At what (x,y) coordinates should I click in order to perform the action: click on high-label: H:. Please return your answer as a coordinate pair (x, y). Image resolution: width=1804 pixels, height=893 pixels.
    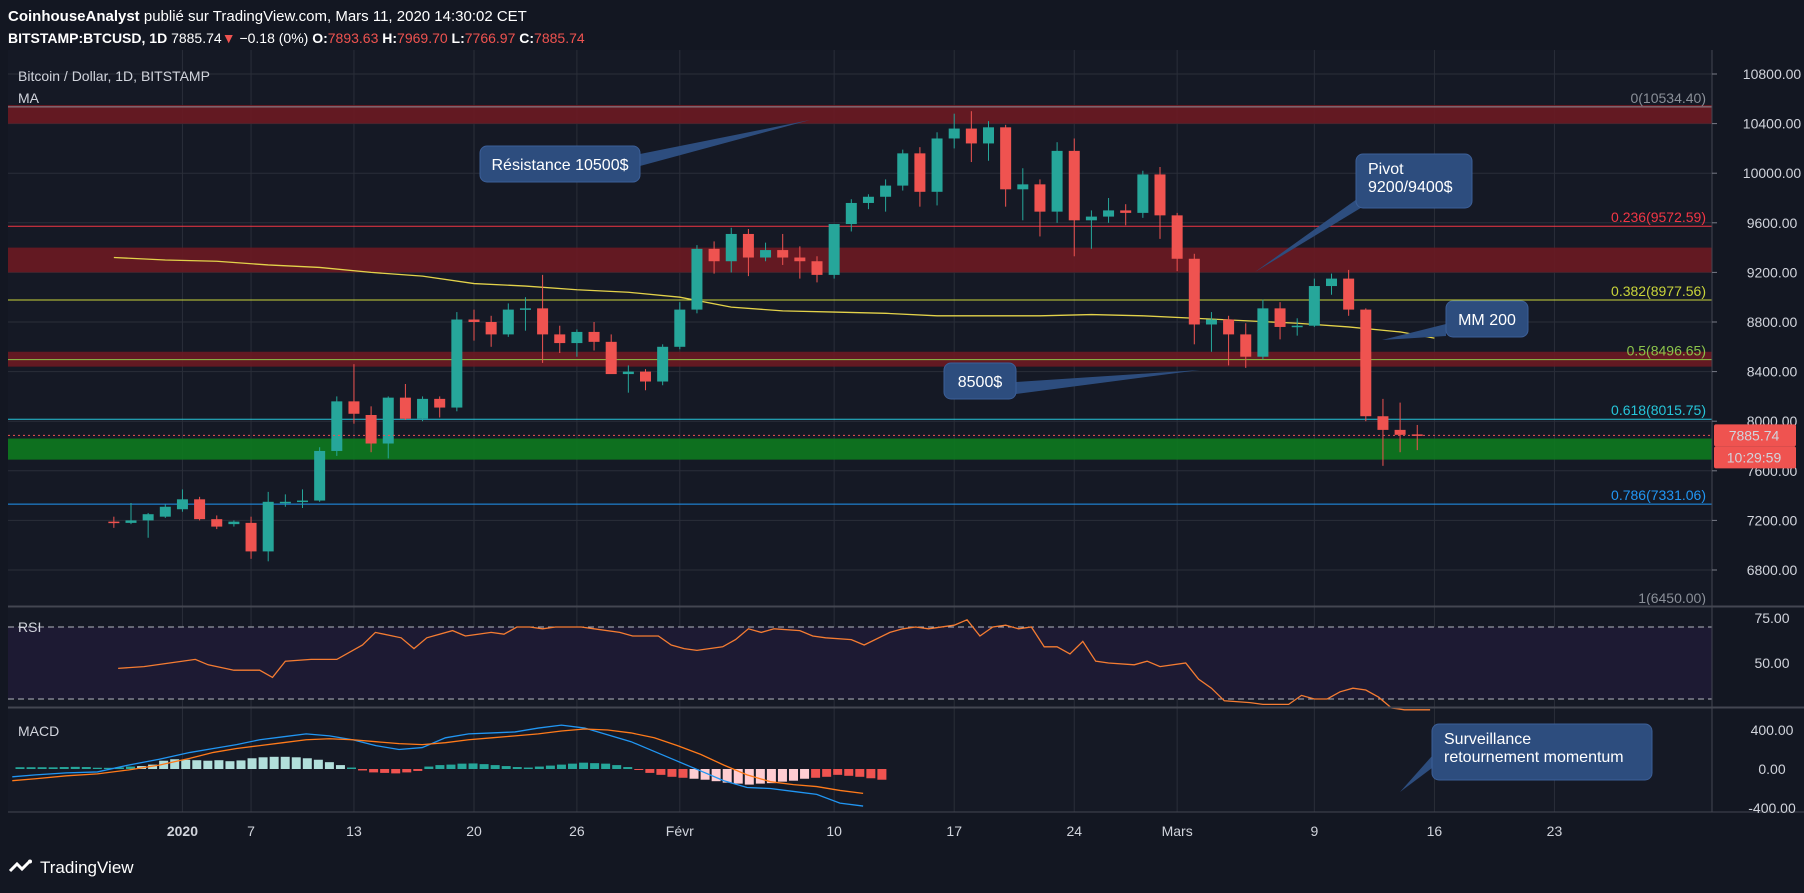
    Looking at the image, I should click on (390, 38).